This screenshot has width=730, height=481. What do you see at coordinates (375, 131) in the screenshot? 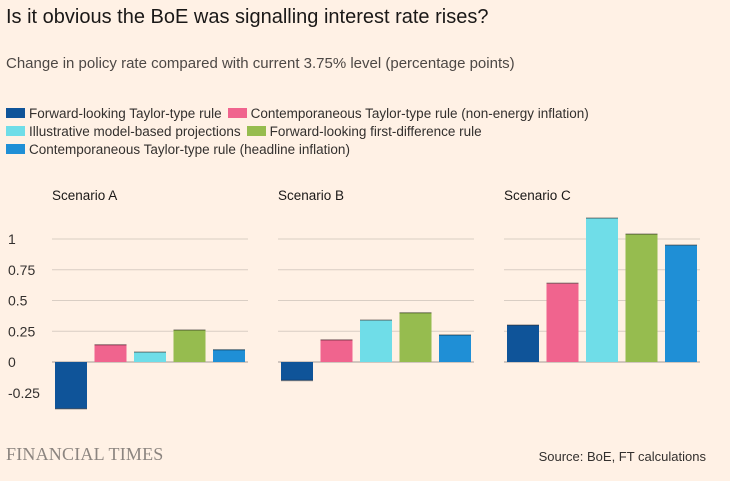
I see `legend-label: Forward-looking first-difference rule` at bounding box center [375, 131].